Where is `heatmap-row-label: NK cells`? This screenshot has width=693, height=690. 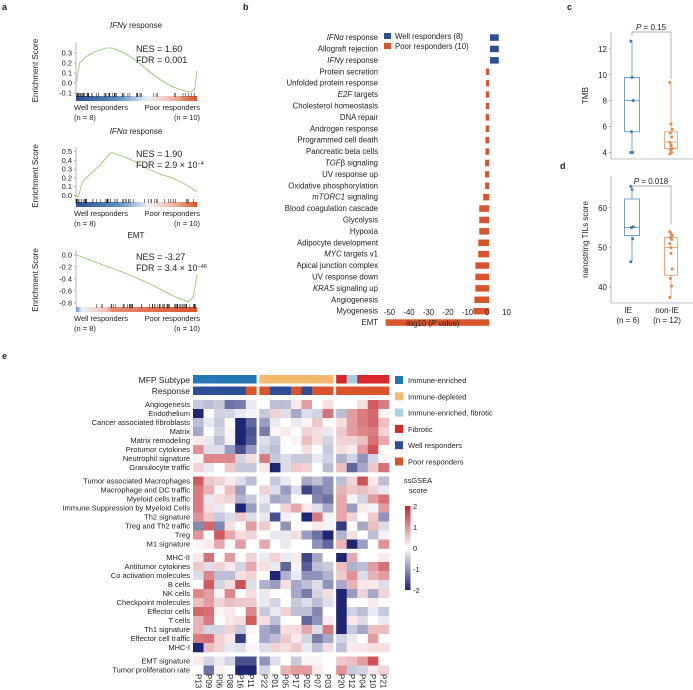
heatmap-row-label: NK cells is located at coordinates (176, 593).